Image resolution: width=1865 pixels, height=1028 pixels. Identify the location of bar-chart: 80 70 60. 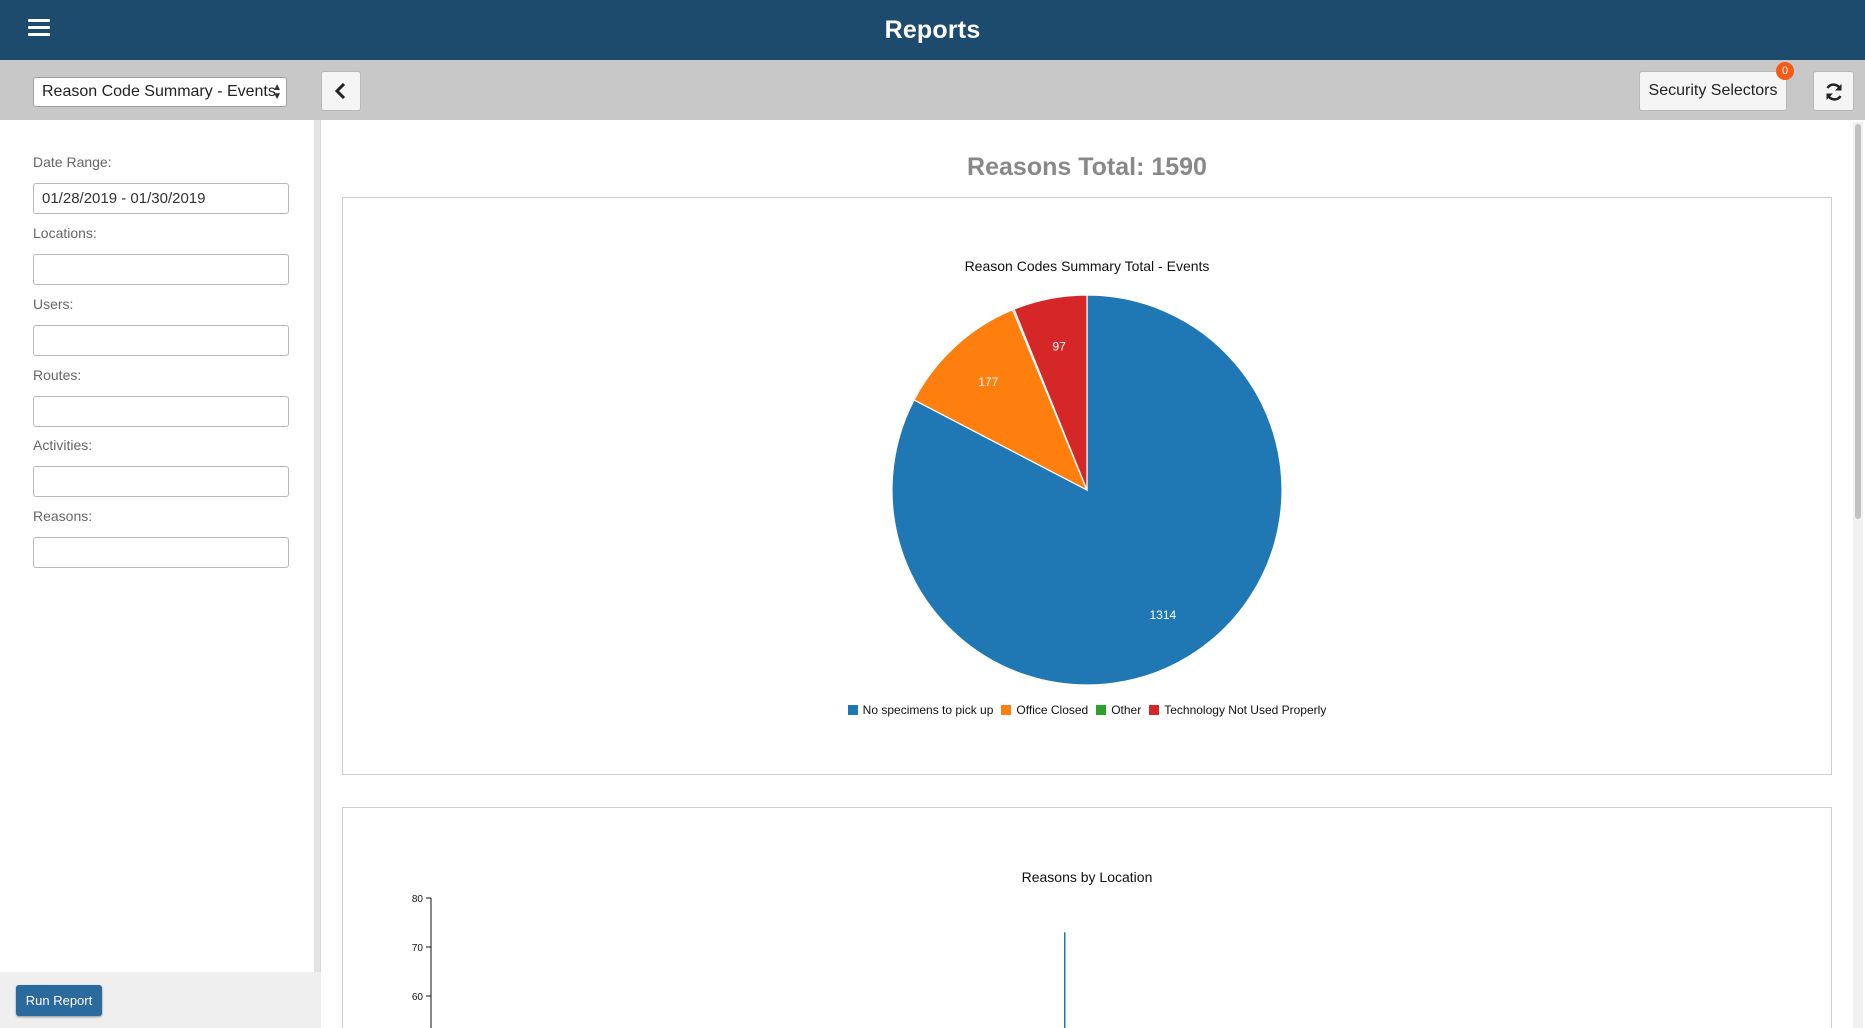
(739, 961).